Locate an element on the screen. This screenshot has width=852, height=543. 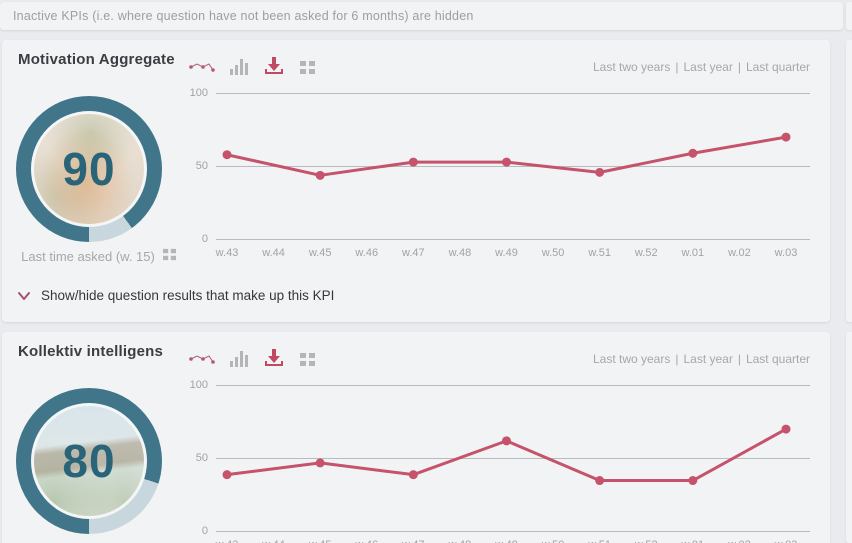
kpi-gauge-ring: 90 is located at coordinates (89, 169).